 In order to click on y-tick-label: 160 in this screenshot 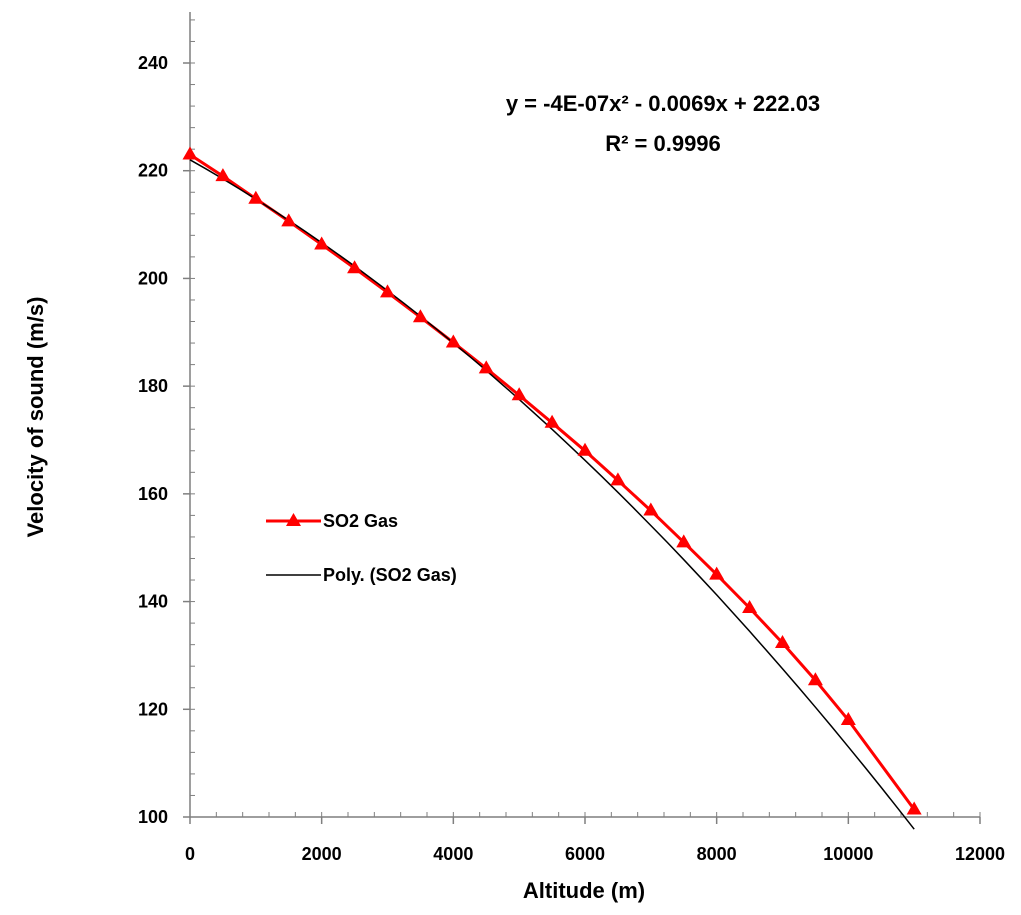, I will do `click(153, 494)`.